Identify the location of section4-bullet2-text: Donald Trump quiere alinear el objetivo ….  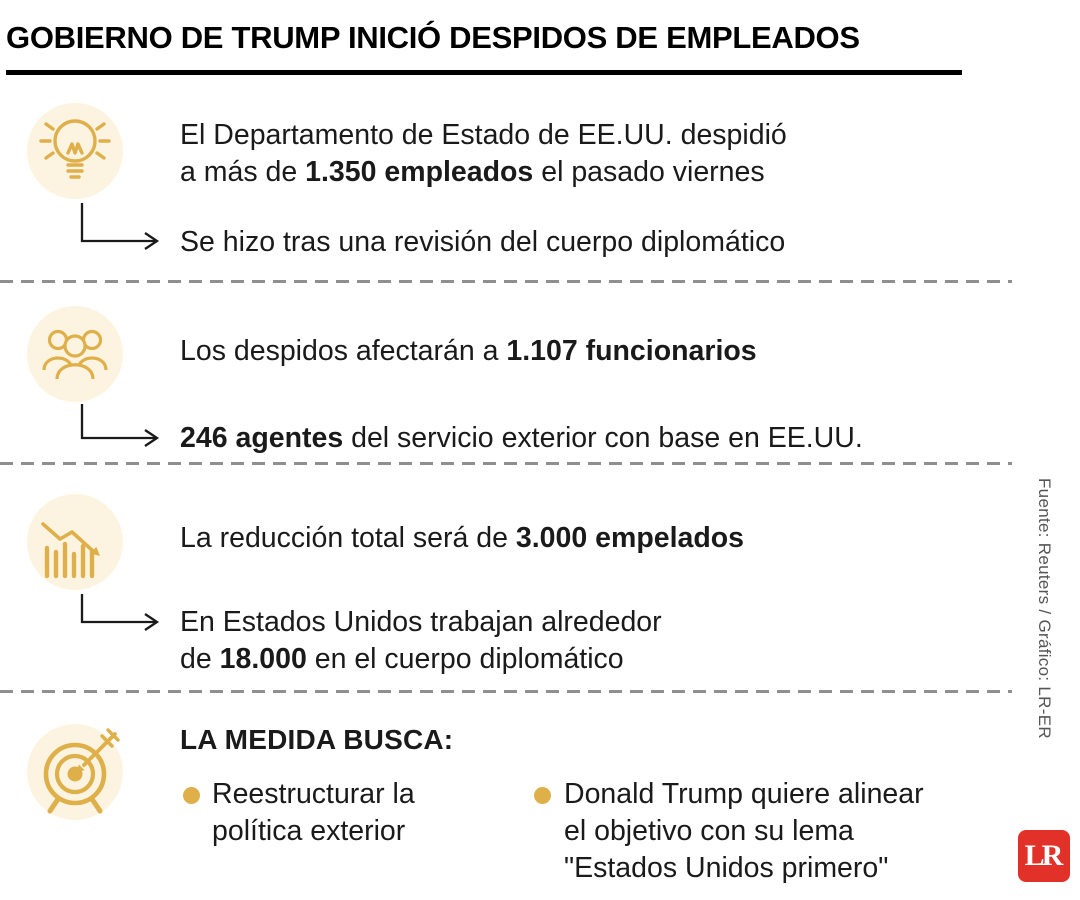
(744, 831).